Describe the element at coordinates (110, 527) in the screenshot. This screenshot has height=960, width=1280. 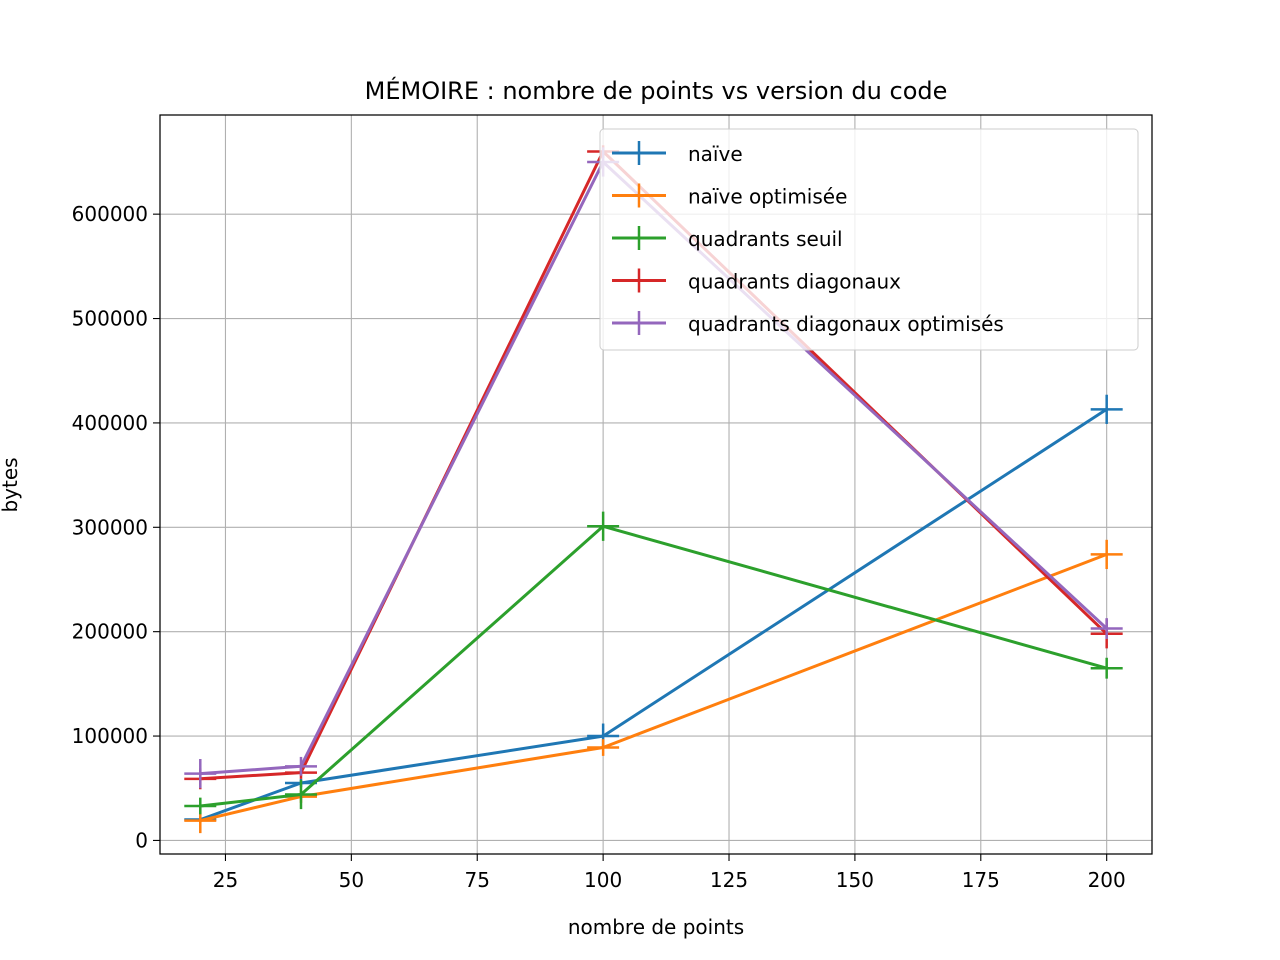
I see `y-tick-label: 300000` at that location.